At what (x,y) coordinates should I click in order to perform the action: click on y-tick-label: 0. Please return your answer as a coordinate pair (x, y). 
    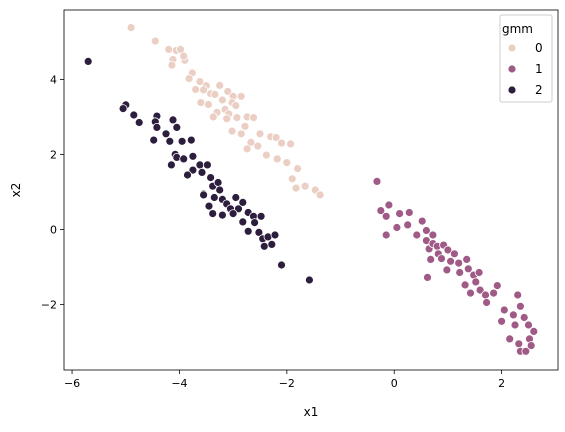
    Looking at the image, I should click on (53, 229).